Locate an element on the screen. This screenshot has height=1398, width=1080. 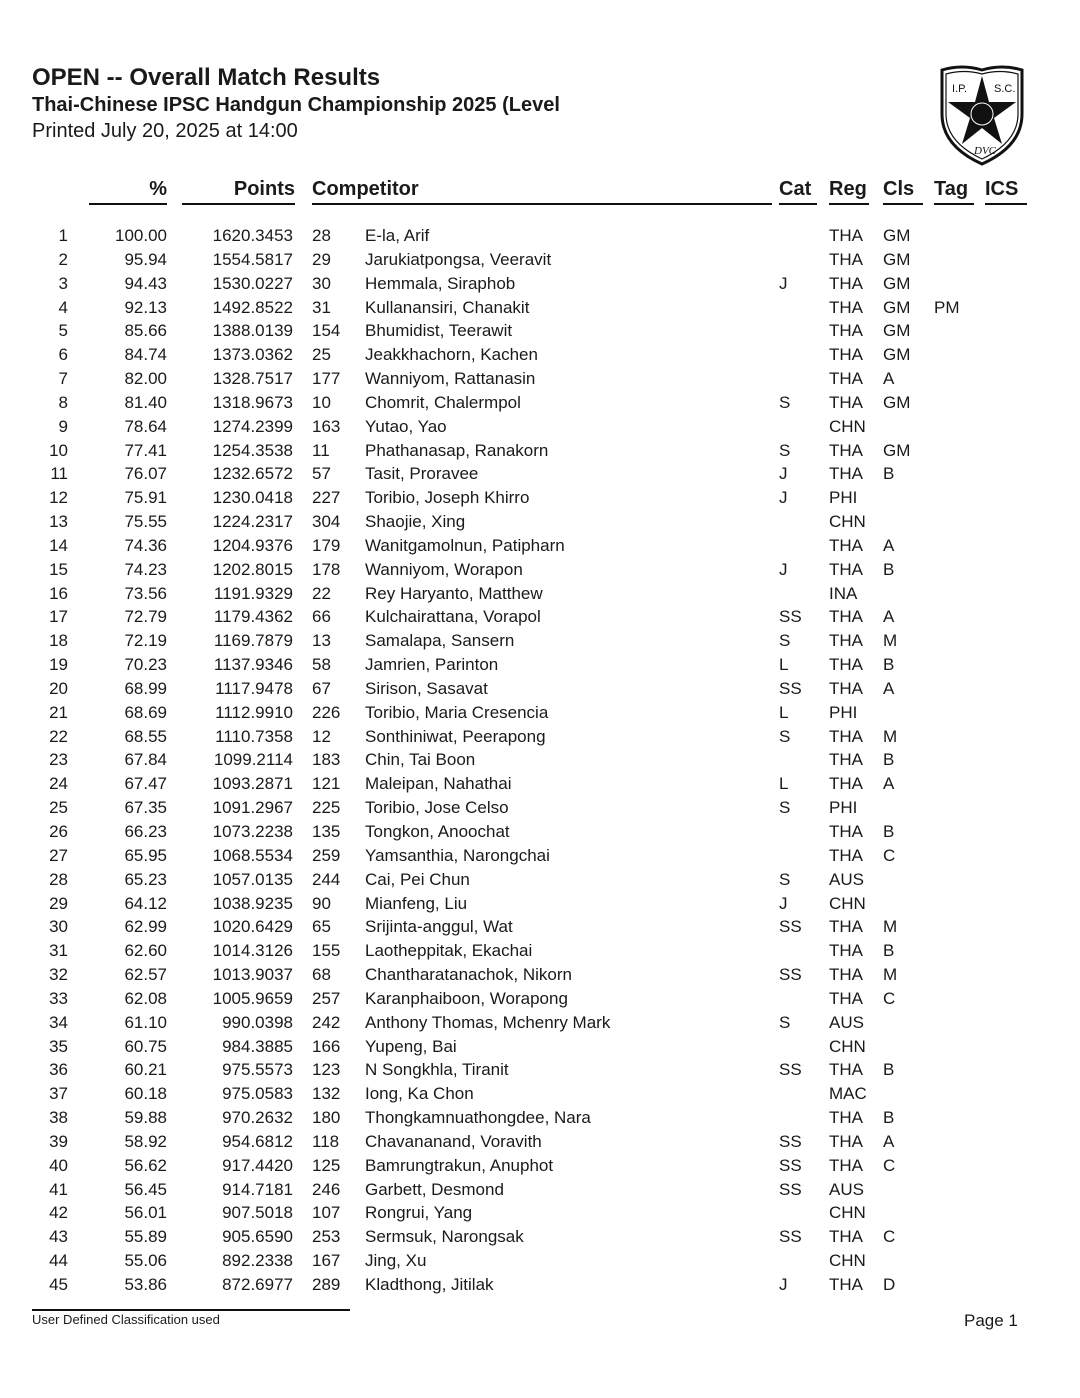
cell-competitor-name: Kladthong, Jitilak is located at coordinates (429, 1284).